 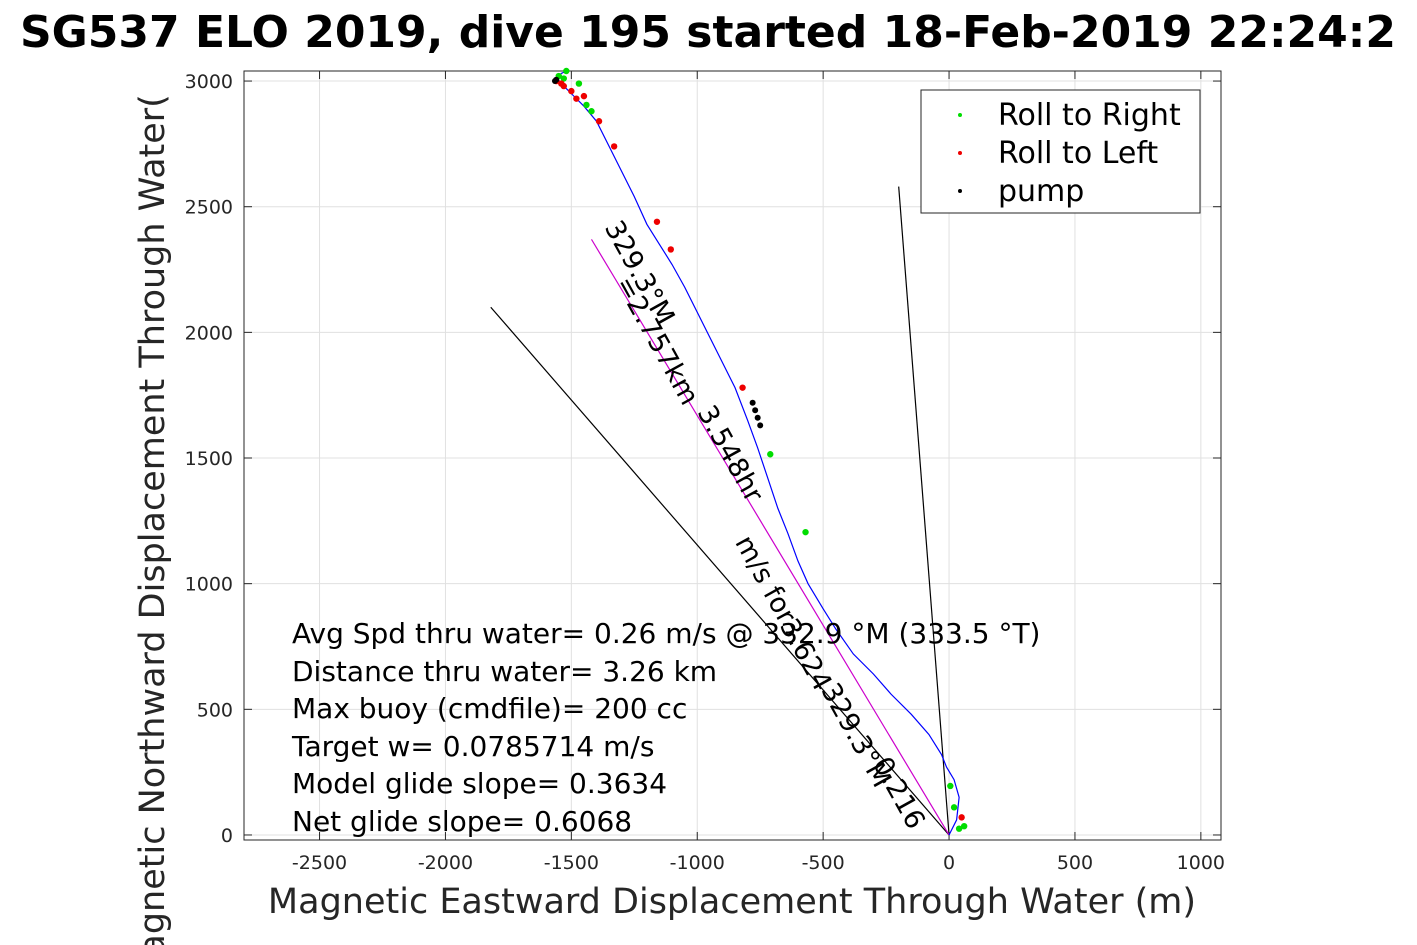 I want to click on y-tick-label: 2000, so click(x=209, y=333).